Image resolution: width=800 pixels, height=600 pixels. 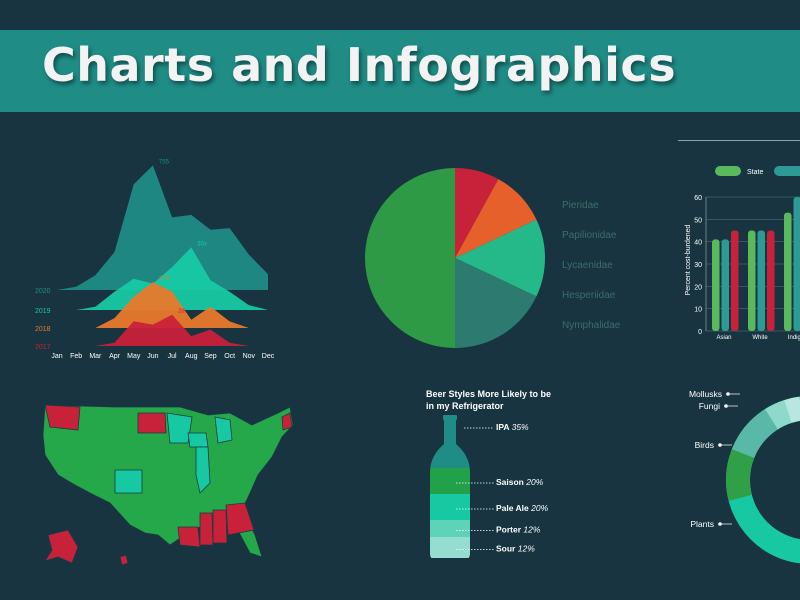 I want to click on y-tick-20: 20, so click(x=698, y=287).